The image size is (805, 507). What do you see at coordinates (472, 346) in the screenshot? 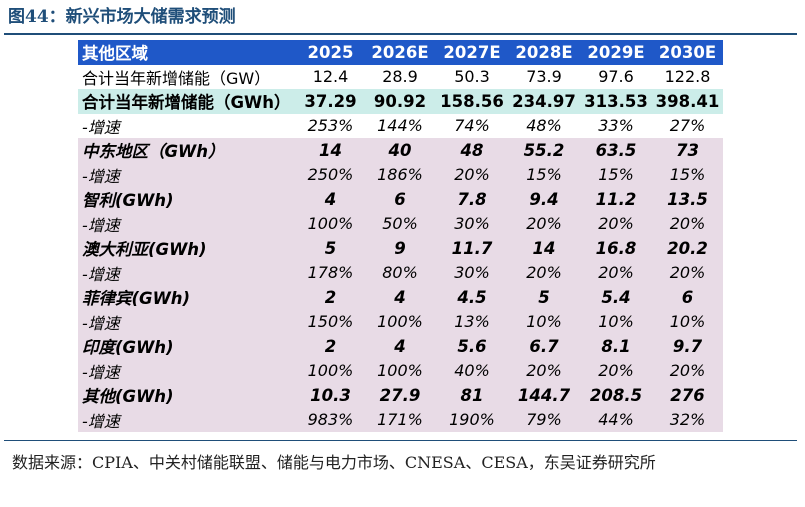
I see `table-cell: 5.6` at bounding box center [472, 346].